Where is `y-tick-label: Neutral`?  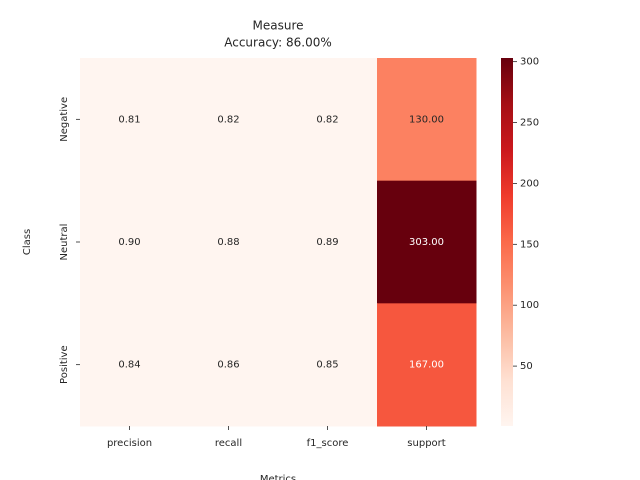
y-tick-label: Neutral is located at coordinates (64, 242).